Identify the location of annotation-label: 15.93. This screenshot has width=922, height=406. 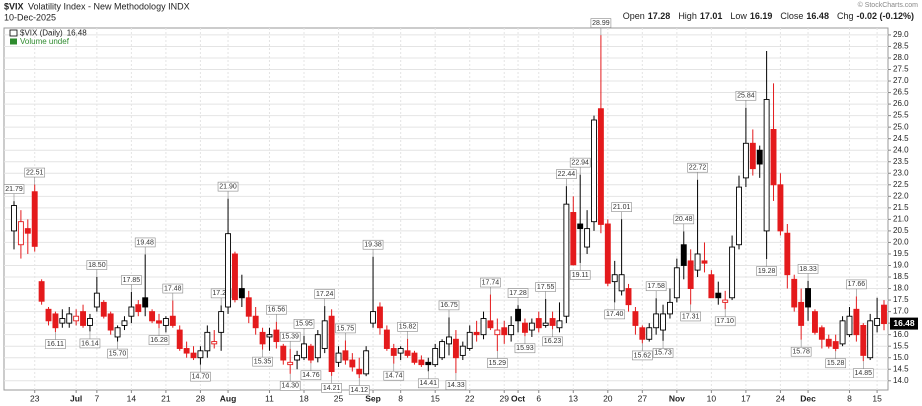
(525, 348).